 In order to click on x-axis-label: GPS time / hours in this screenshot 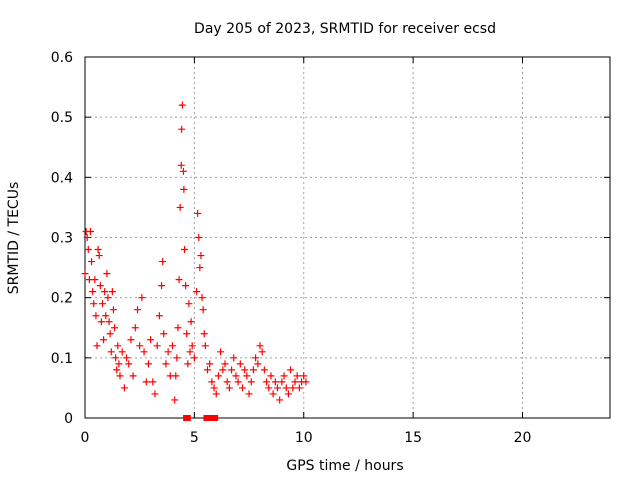, I will do `click(344, 466)`.